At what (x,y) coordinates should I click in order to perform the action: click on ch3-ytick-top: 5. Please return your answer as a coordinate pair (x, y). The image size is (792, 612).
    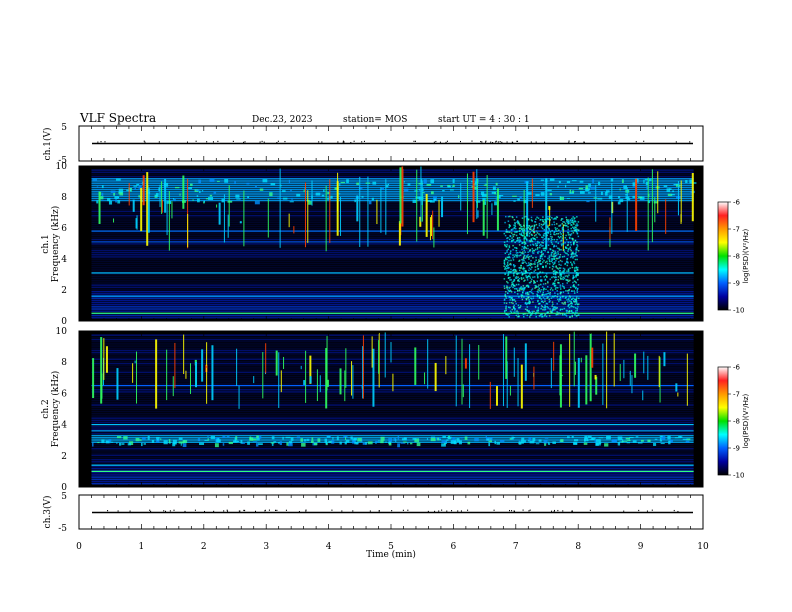
    Looking at the image, I should click on (64, 497).